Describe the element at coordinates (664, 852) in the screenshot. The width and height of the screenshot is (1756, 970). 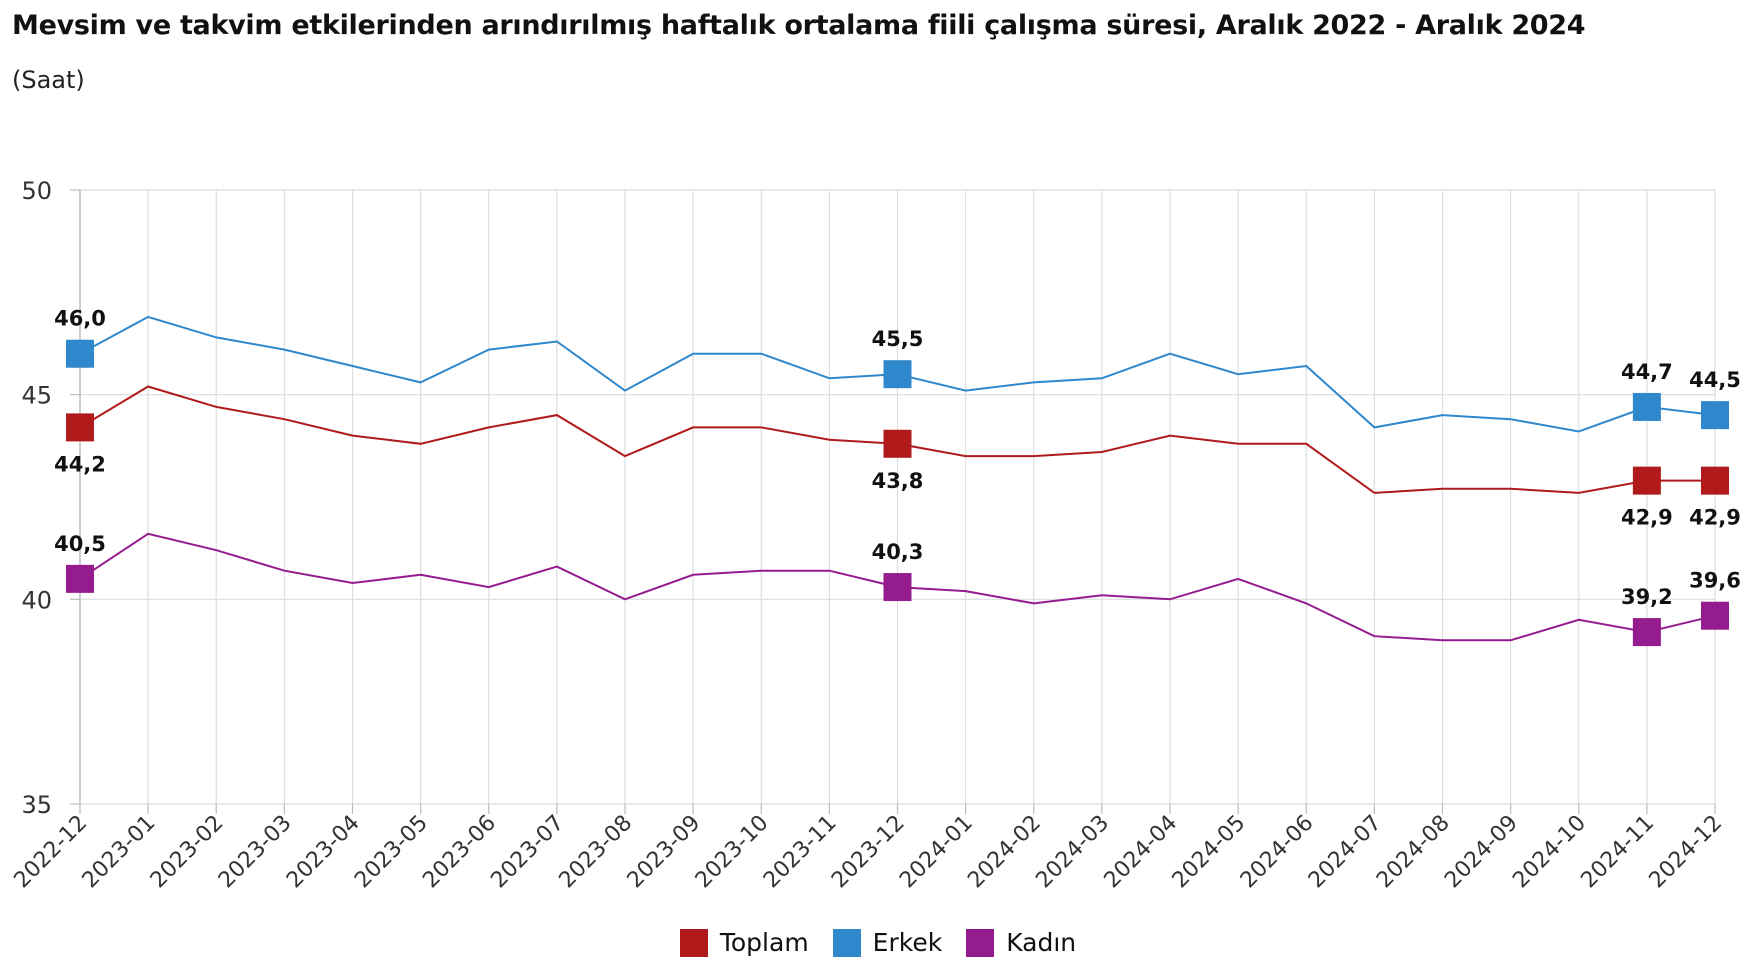
I see `x-tick-label: 2023-09` at that location.